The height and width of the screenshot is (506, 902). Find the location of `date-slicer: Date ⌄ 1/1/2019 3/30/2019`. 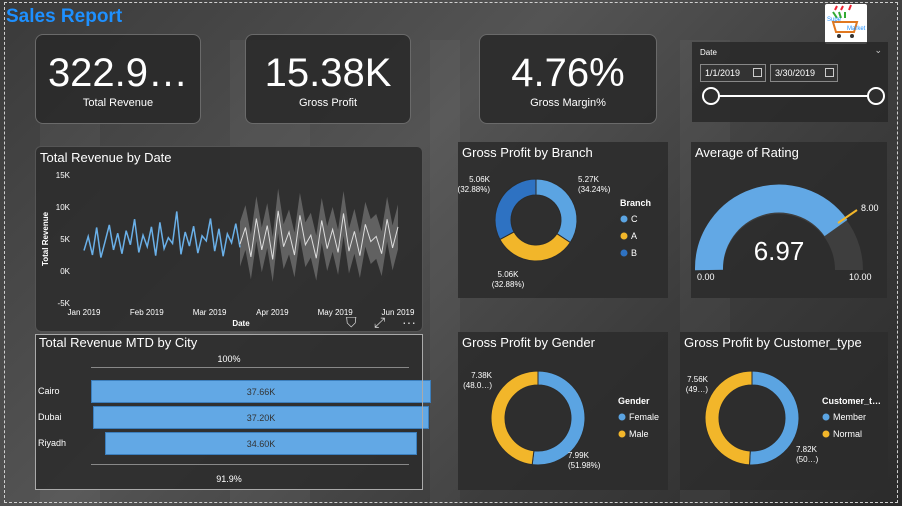

date-slicer: Date ⌄ 1/1/2019 3/30/2019 is located at coordinates (790, 82).